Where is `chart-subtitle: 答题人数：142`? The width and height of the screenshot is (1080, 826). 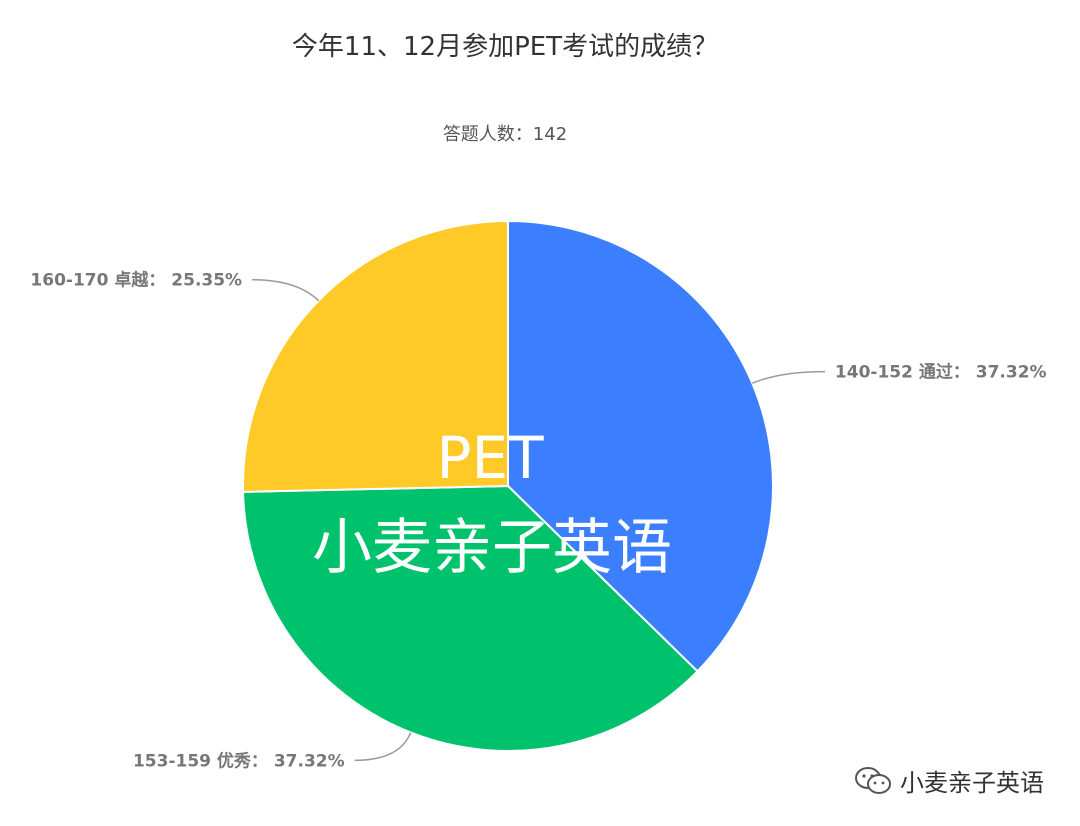
chart-subtitle: 答题人数：142 is located at coordinates (505, 134).